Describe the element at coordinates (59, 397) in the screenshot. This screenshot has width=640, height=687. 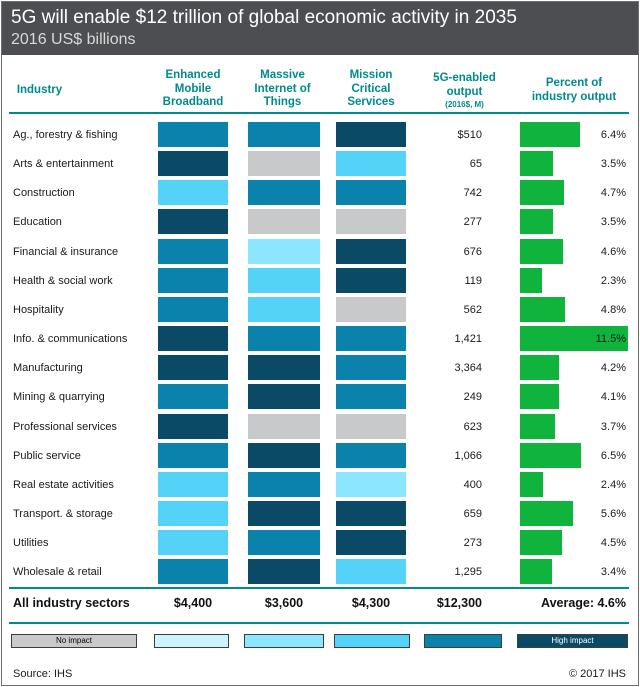
I see `industry-label: Mining & quarrying` at that location.